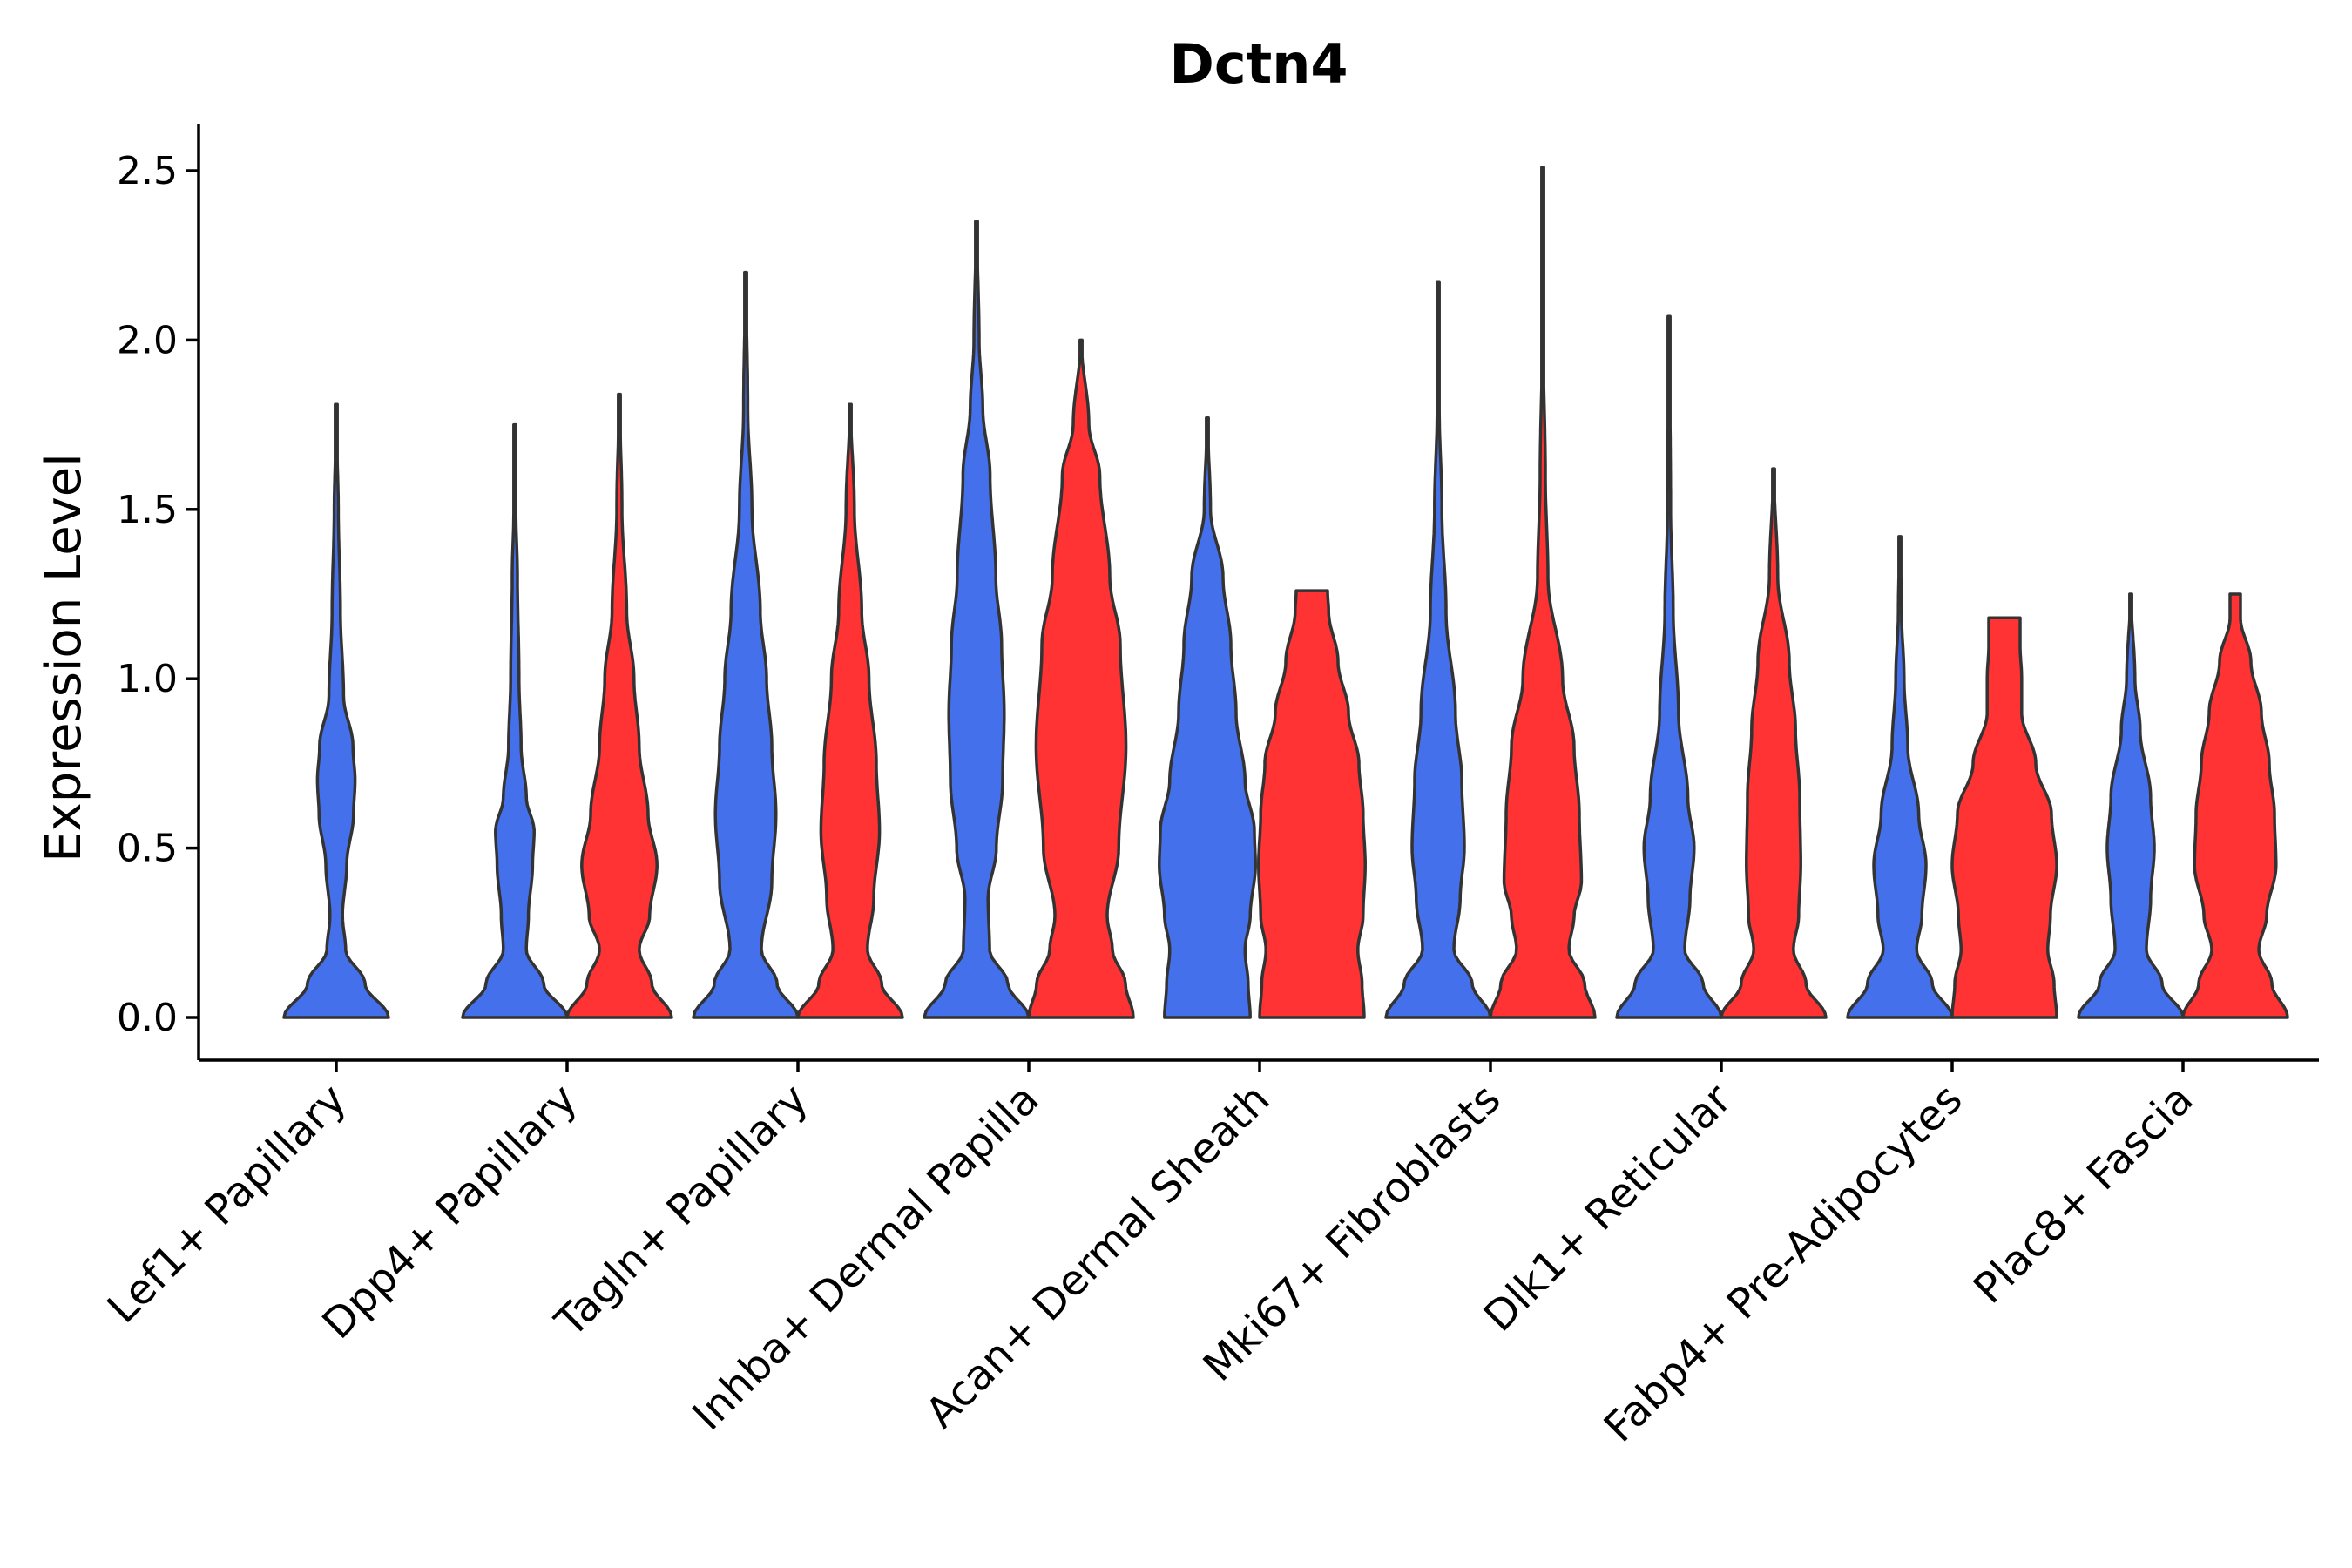  I want to click on y-axis-label: Expression Level, so click(64, 657).